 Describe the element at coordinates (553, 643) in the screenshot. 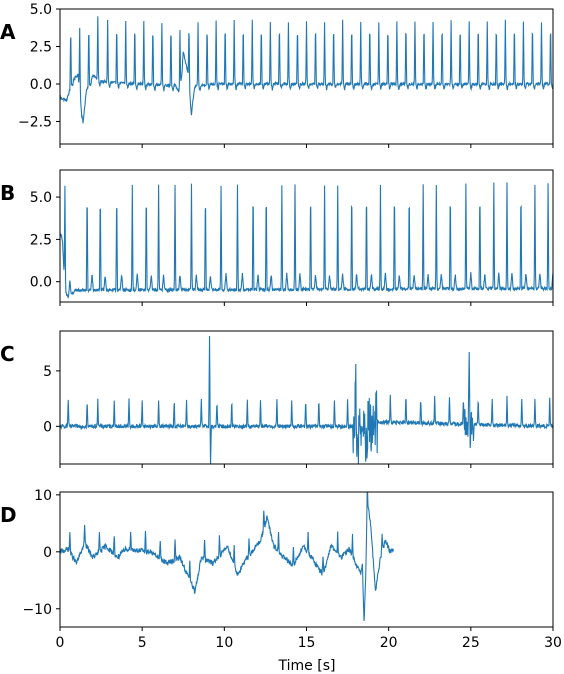

I see `x-tick-label: 30` at that location.